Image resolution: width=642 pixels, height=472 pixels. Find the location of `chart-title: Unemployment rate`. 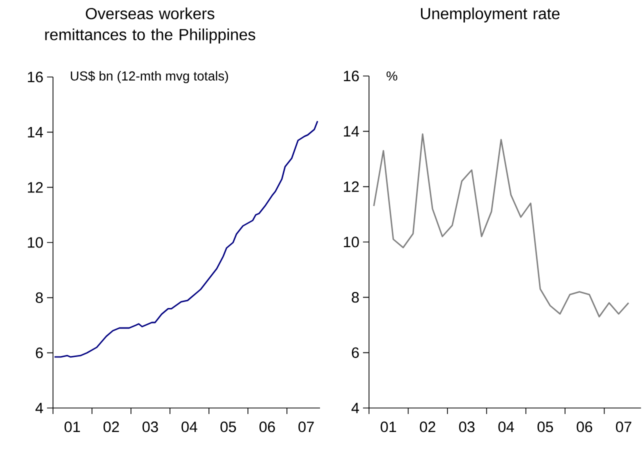

chart-title: Unemployment rate is located at coordinates (490, 15).